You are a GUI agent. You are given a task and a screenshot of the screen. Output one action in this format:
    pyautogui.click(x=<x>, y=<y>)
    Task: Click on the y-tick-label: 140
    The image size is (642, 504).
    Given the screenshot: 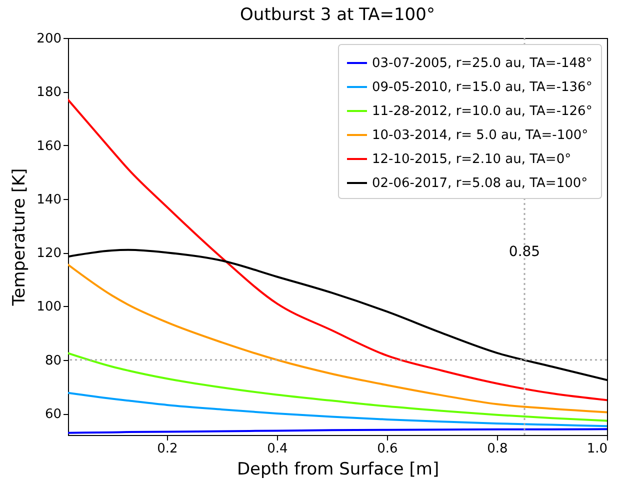 What is the action you would take?
    pyautogui.click(x=49, y=200)
    